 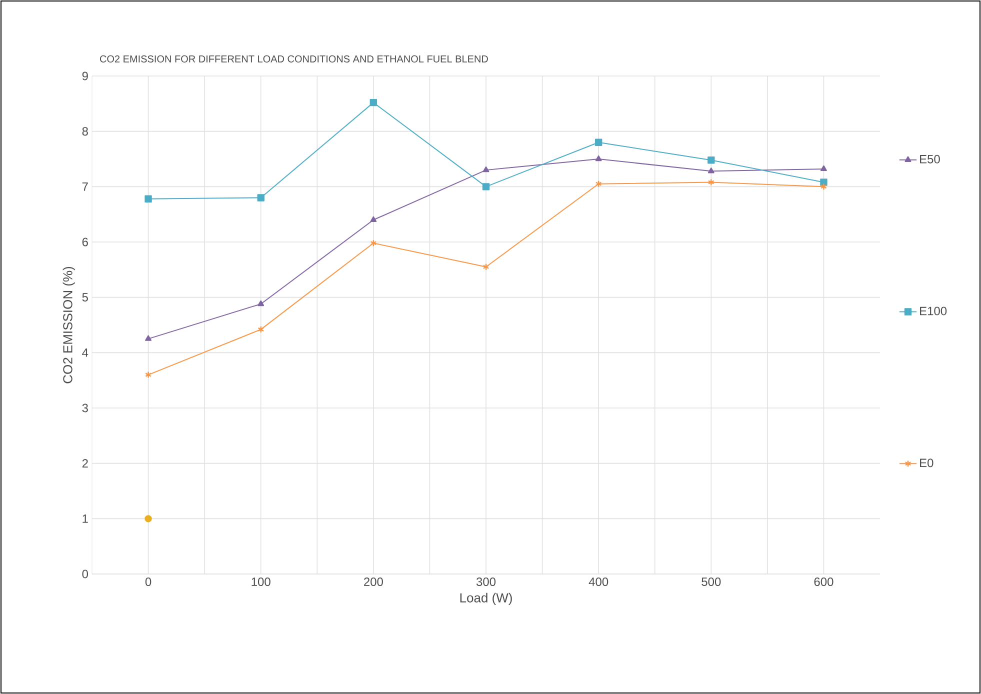 What do you see at coordinates (930, 159) in the screenshot?
I see `legend-label: E50` at bounding box center [930, 159].